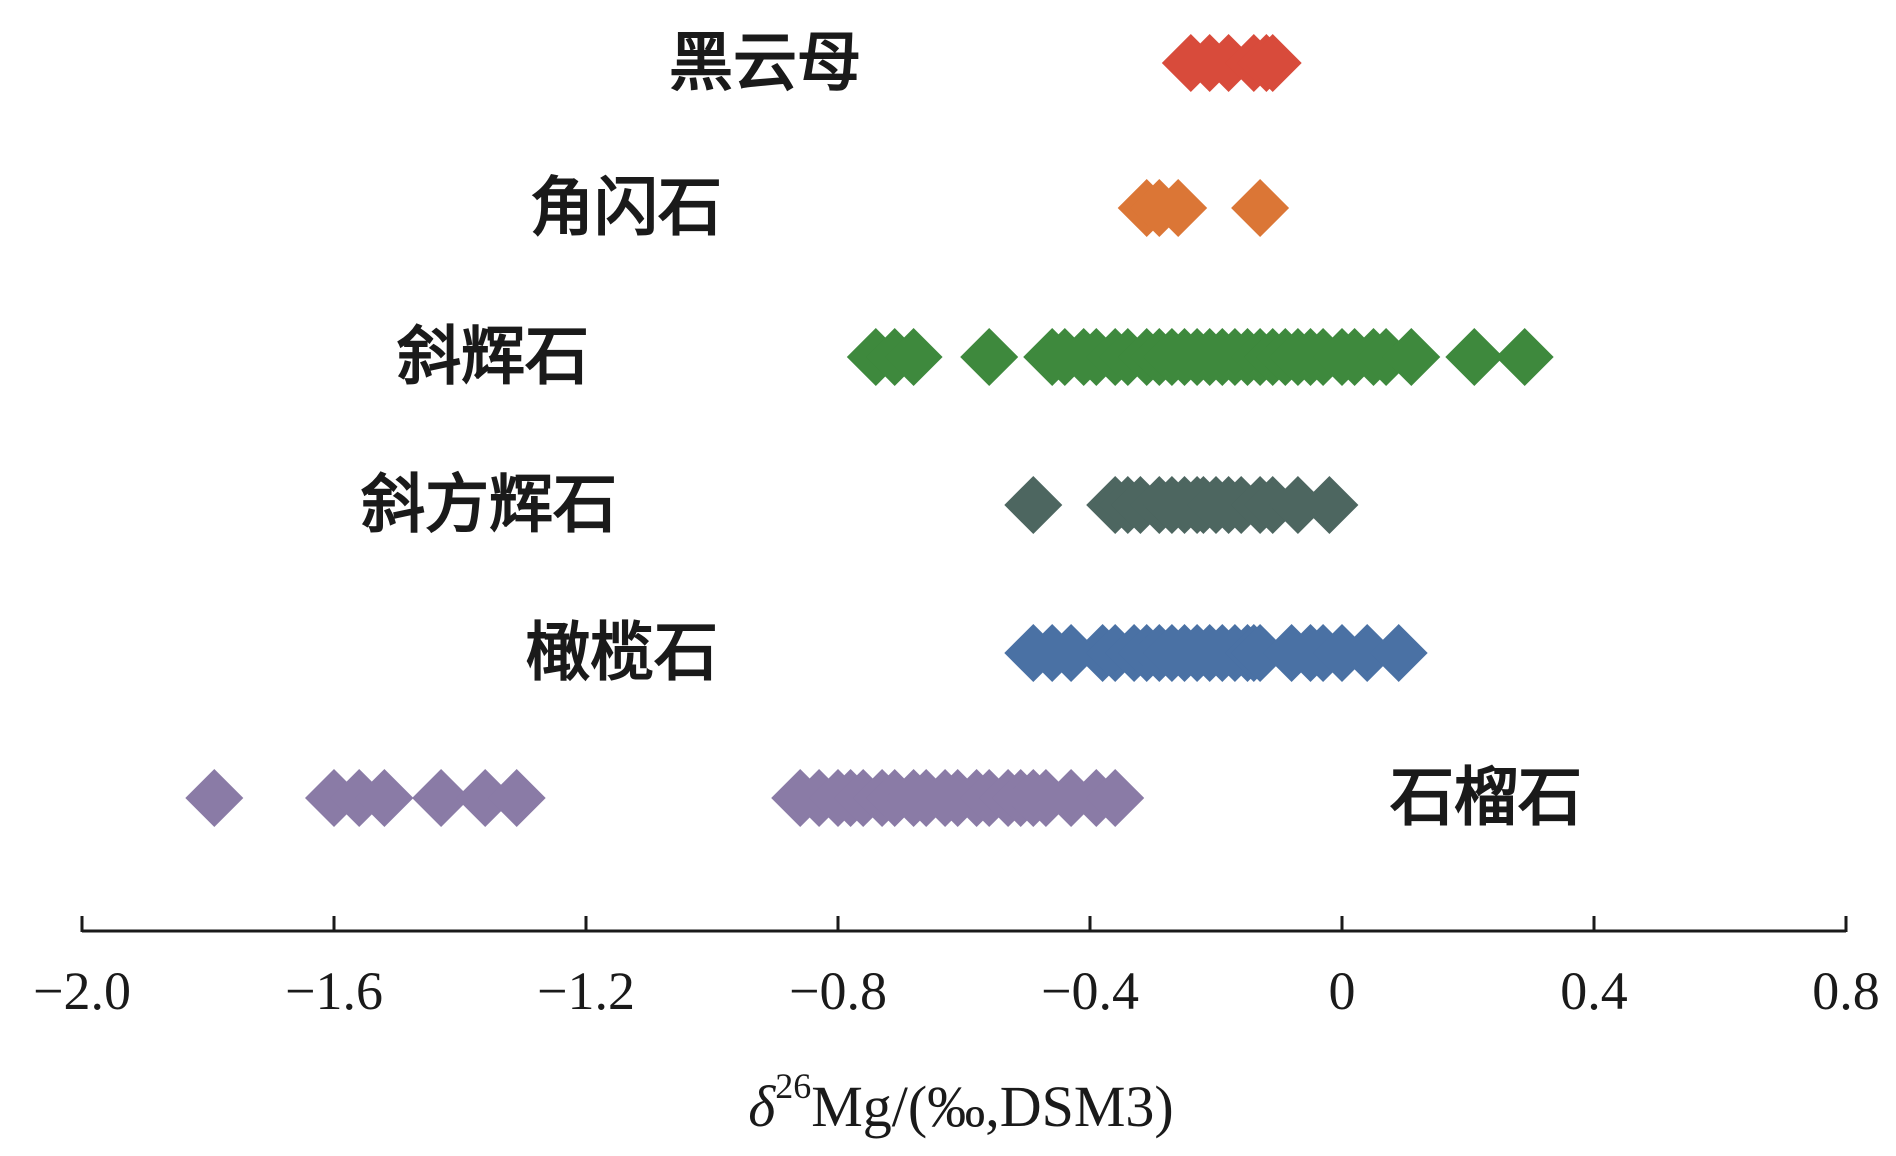 This screenshot has height=1156, width=1896. I want to click on series-label: 橄榄石, so click(622, 653).